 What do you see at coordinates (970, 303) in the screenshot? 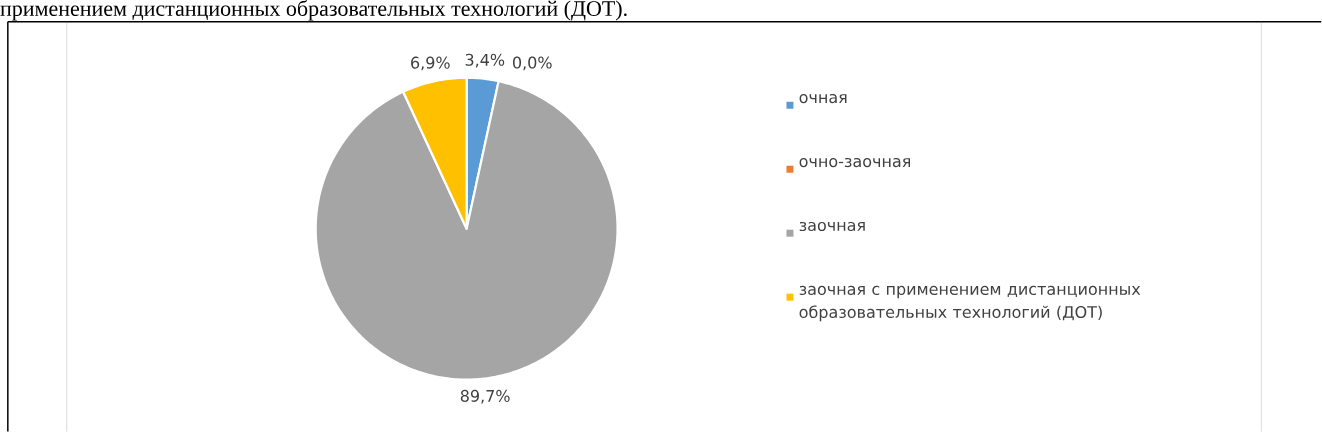
I see `legend-label: заочная с применением дистанционных образовательных технологий (ДОТ)` at bounding box center [970, 303].